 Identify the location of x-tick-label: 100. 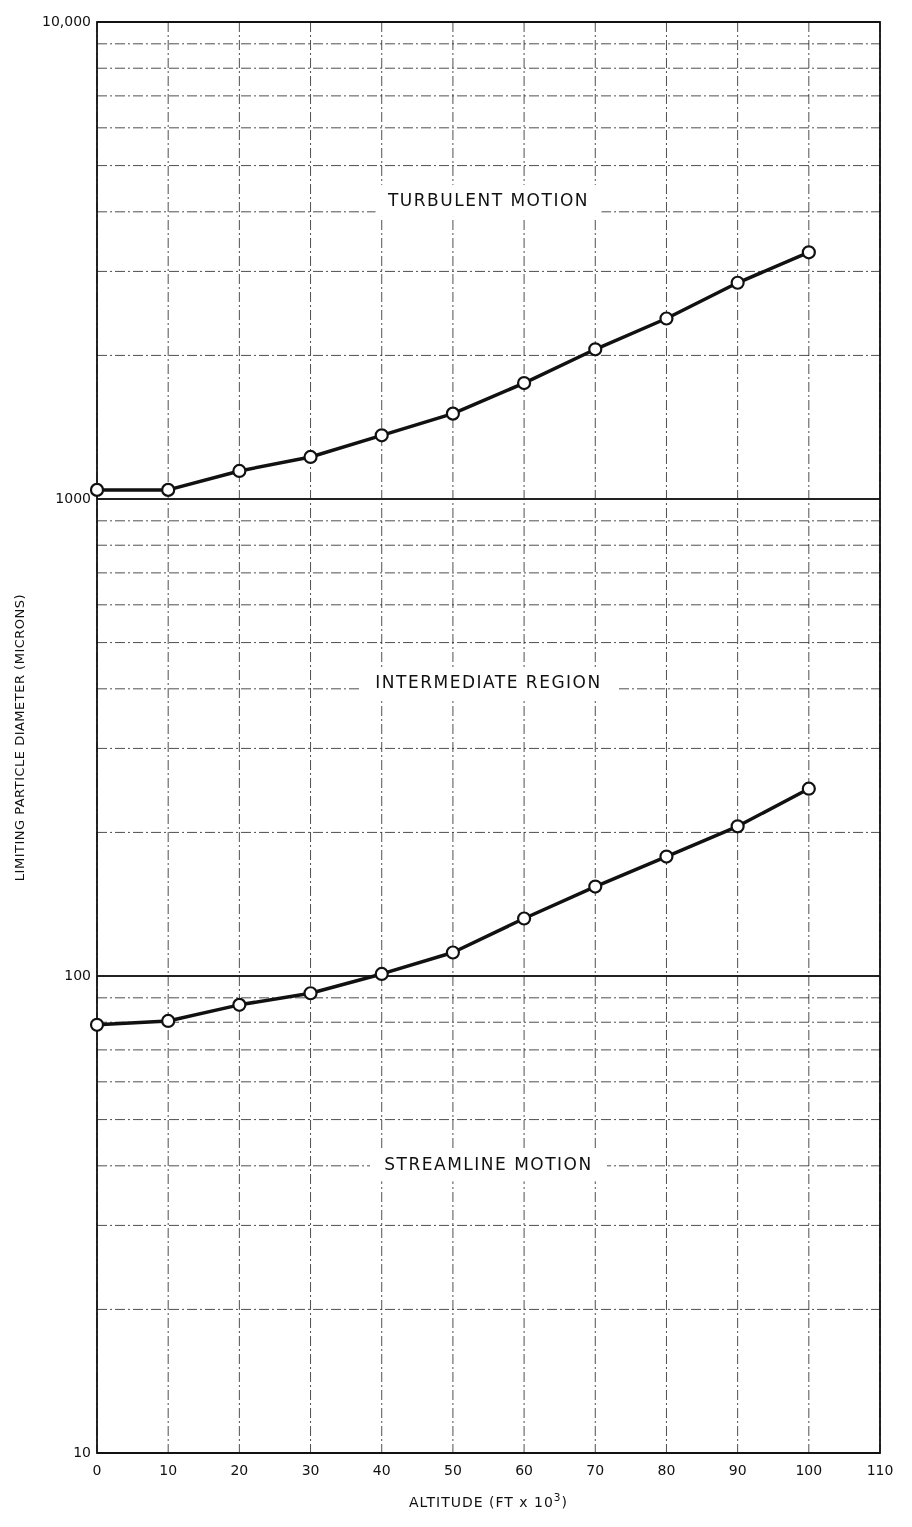
(809, 1470).